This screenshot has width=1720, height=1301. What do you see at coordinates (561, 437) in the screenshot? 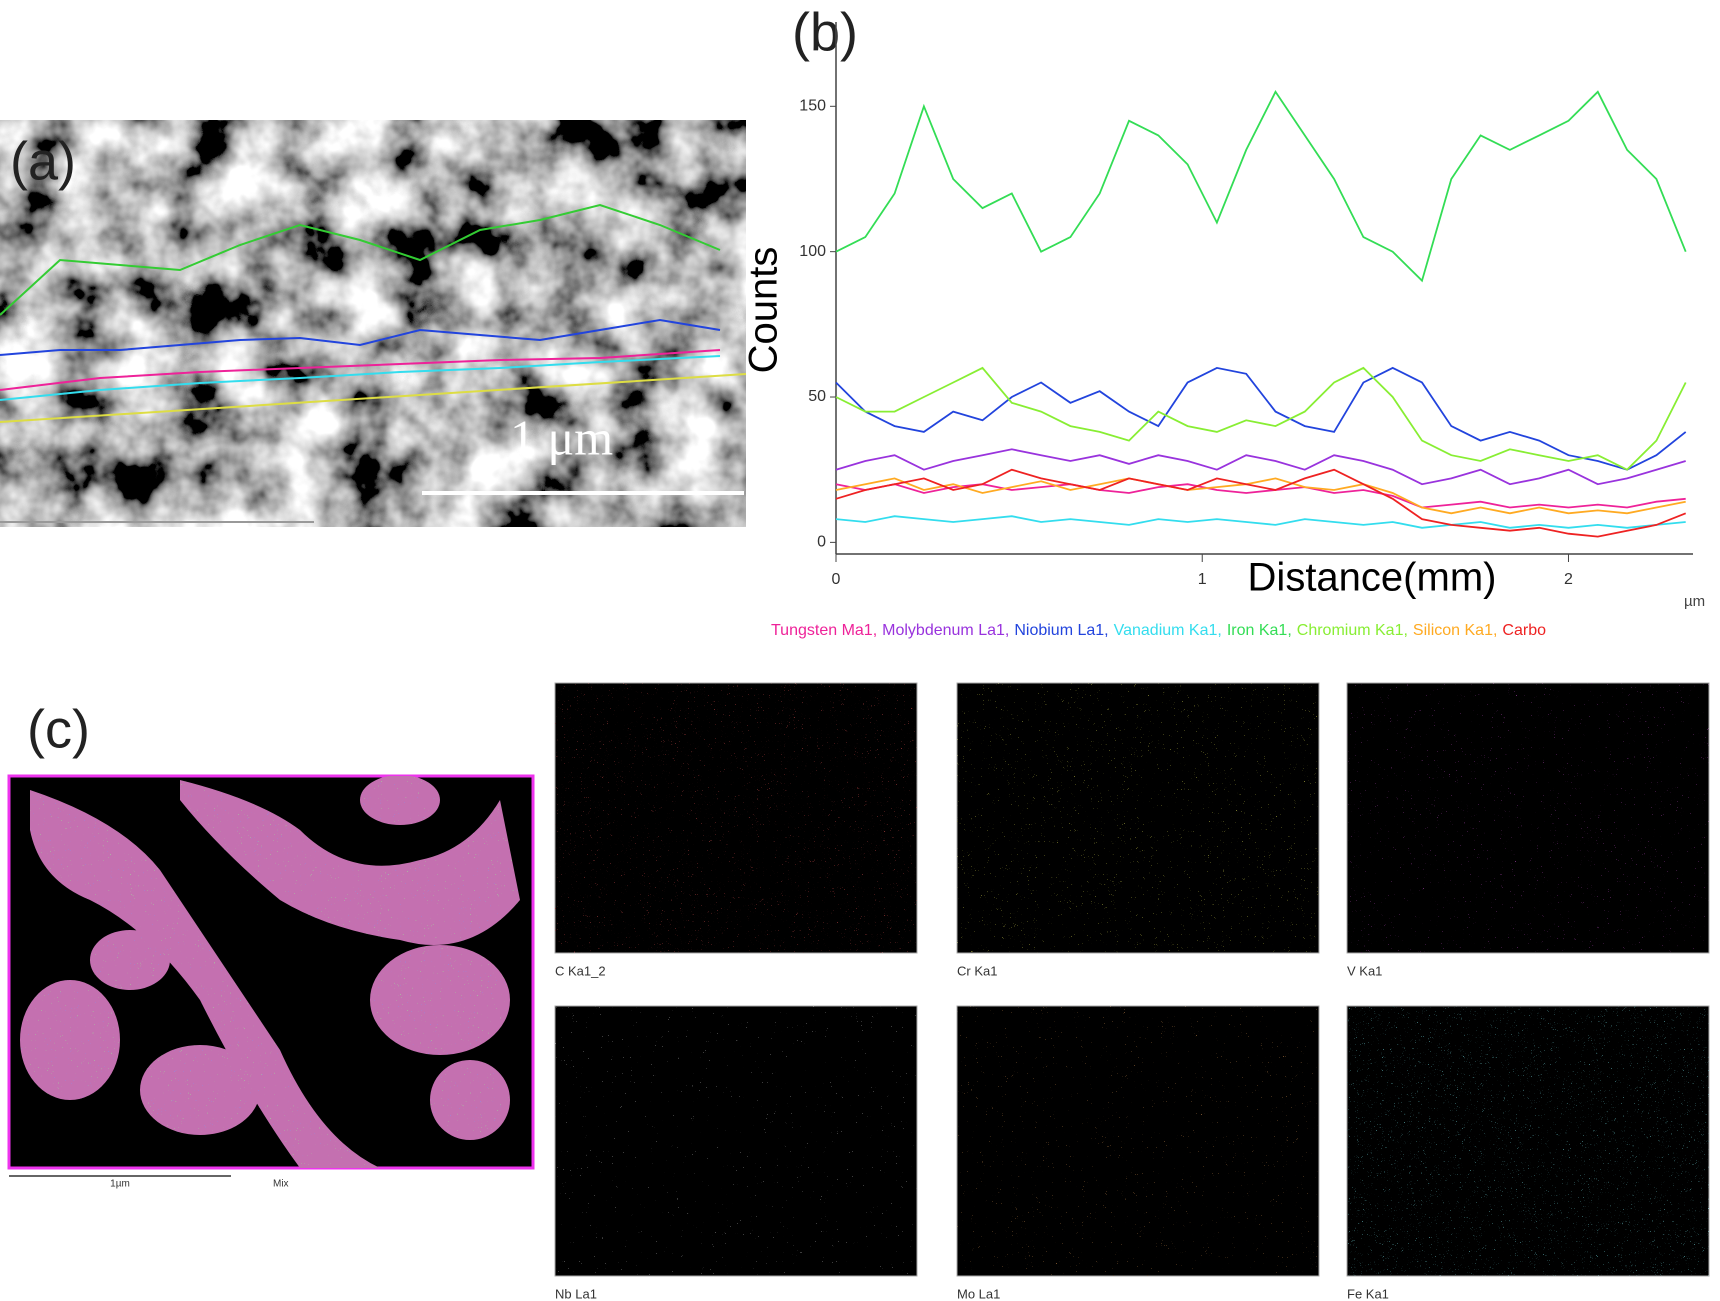
I see `scale-label: 1 μm` at bounding box center [561, 437].